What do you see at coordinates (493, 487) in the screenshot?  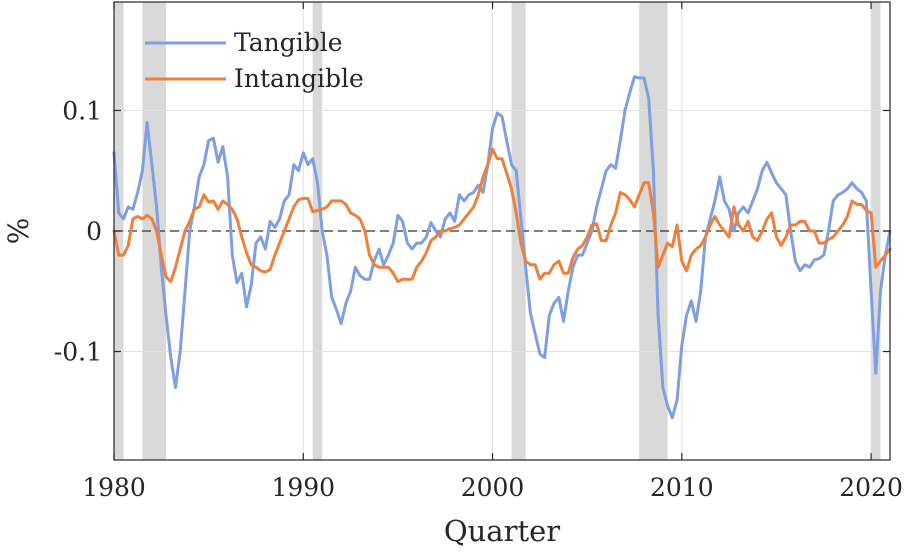 I see `x-tick-label: 2000` at bounding box center [493, 487].